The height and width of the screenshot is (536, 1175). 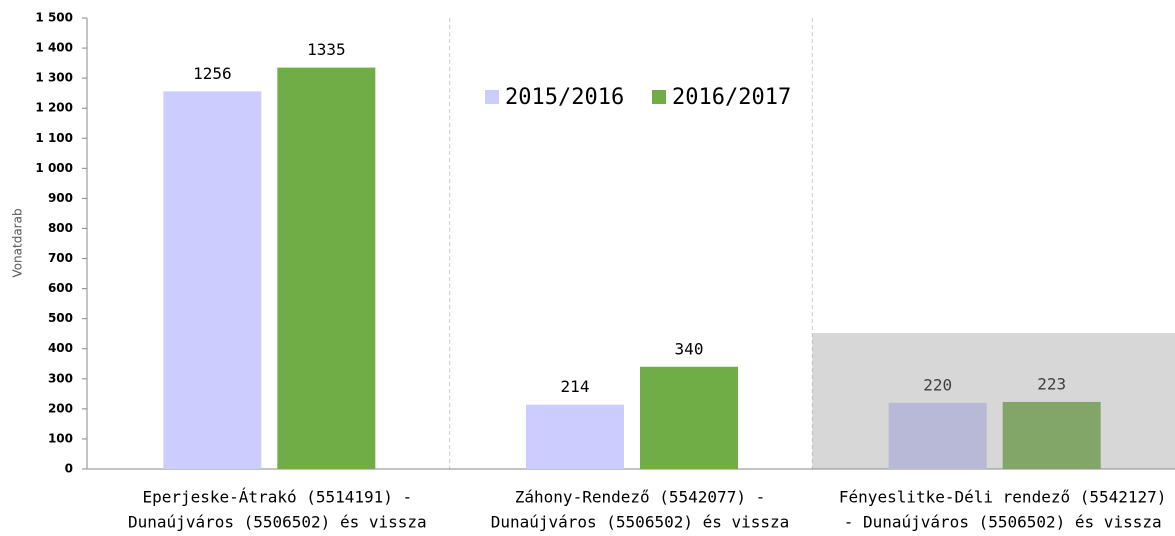 What do you see at coordinates (60, 378) in the screenshot?
I see `y-tick-label: 300` at bounding box center [60, 378].